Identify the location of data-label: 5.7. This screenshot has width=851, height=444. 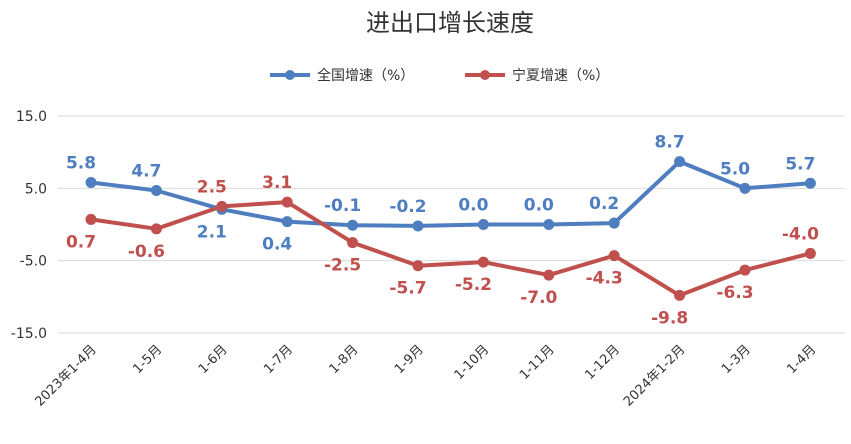
(800, 164).